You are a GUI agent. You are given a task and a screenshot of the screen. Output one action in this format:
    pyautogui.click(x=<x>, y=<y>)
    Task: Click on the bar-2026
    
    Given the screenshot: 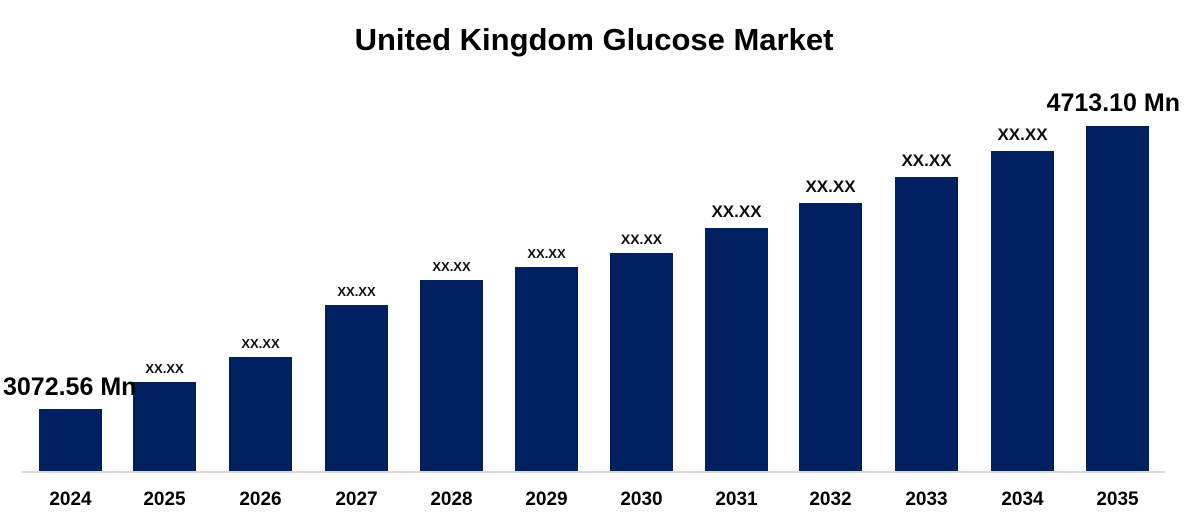 What is the action you would take?
    pyautogui.click(x=260, y=414)
    